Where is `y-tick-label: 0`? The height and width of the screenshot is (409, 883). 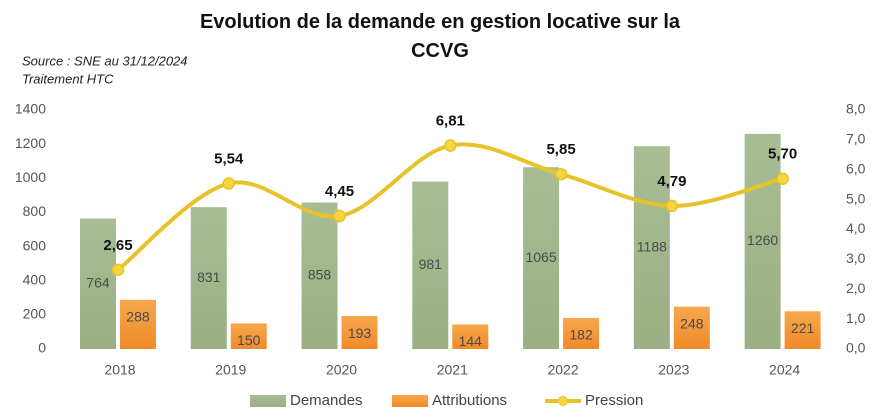 y-tick-label: 0 is located at coordinates (42, 348).